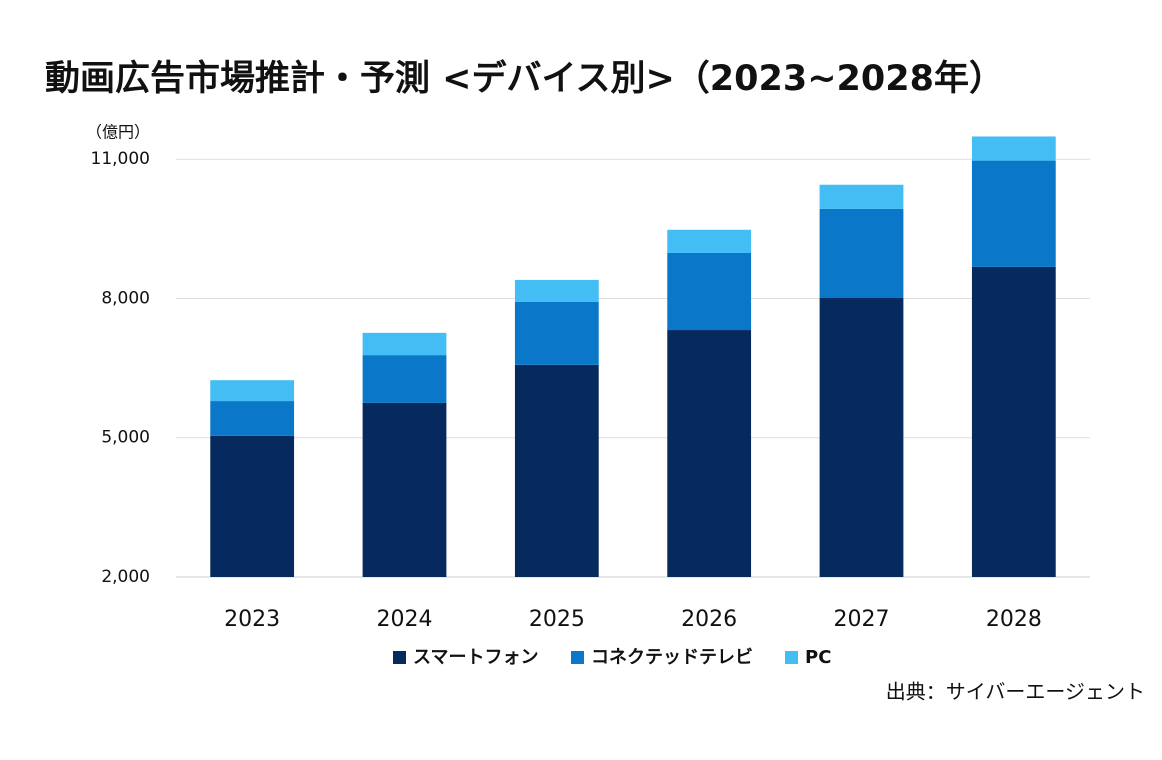 The image size is (1162, 760). I want to click on chart-title: 動画広告市場推計・予測 <デバイス別>（2023~2028年）, so click(524, 78).